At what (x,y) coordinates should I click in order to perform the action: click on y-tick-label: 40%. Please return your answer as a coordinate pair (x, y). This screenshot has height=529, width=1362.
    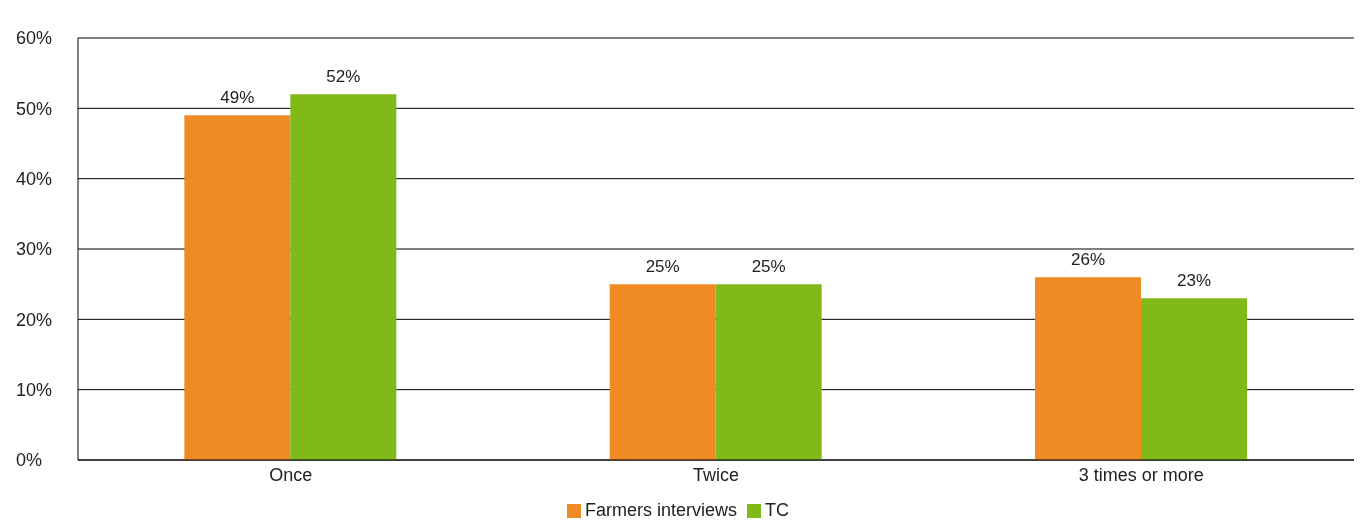
    Looking at the image, I should click on (34, 179).